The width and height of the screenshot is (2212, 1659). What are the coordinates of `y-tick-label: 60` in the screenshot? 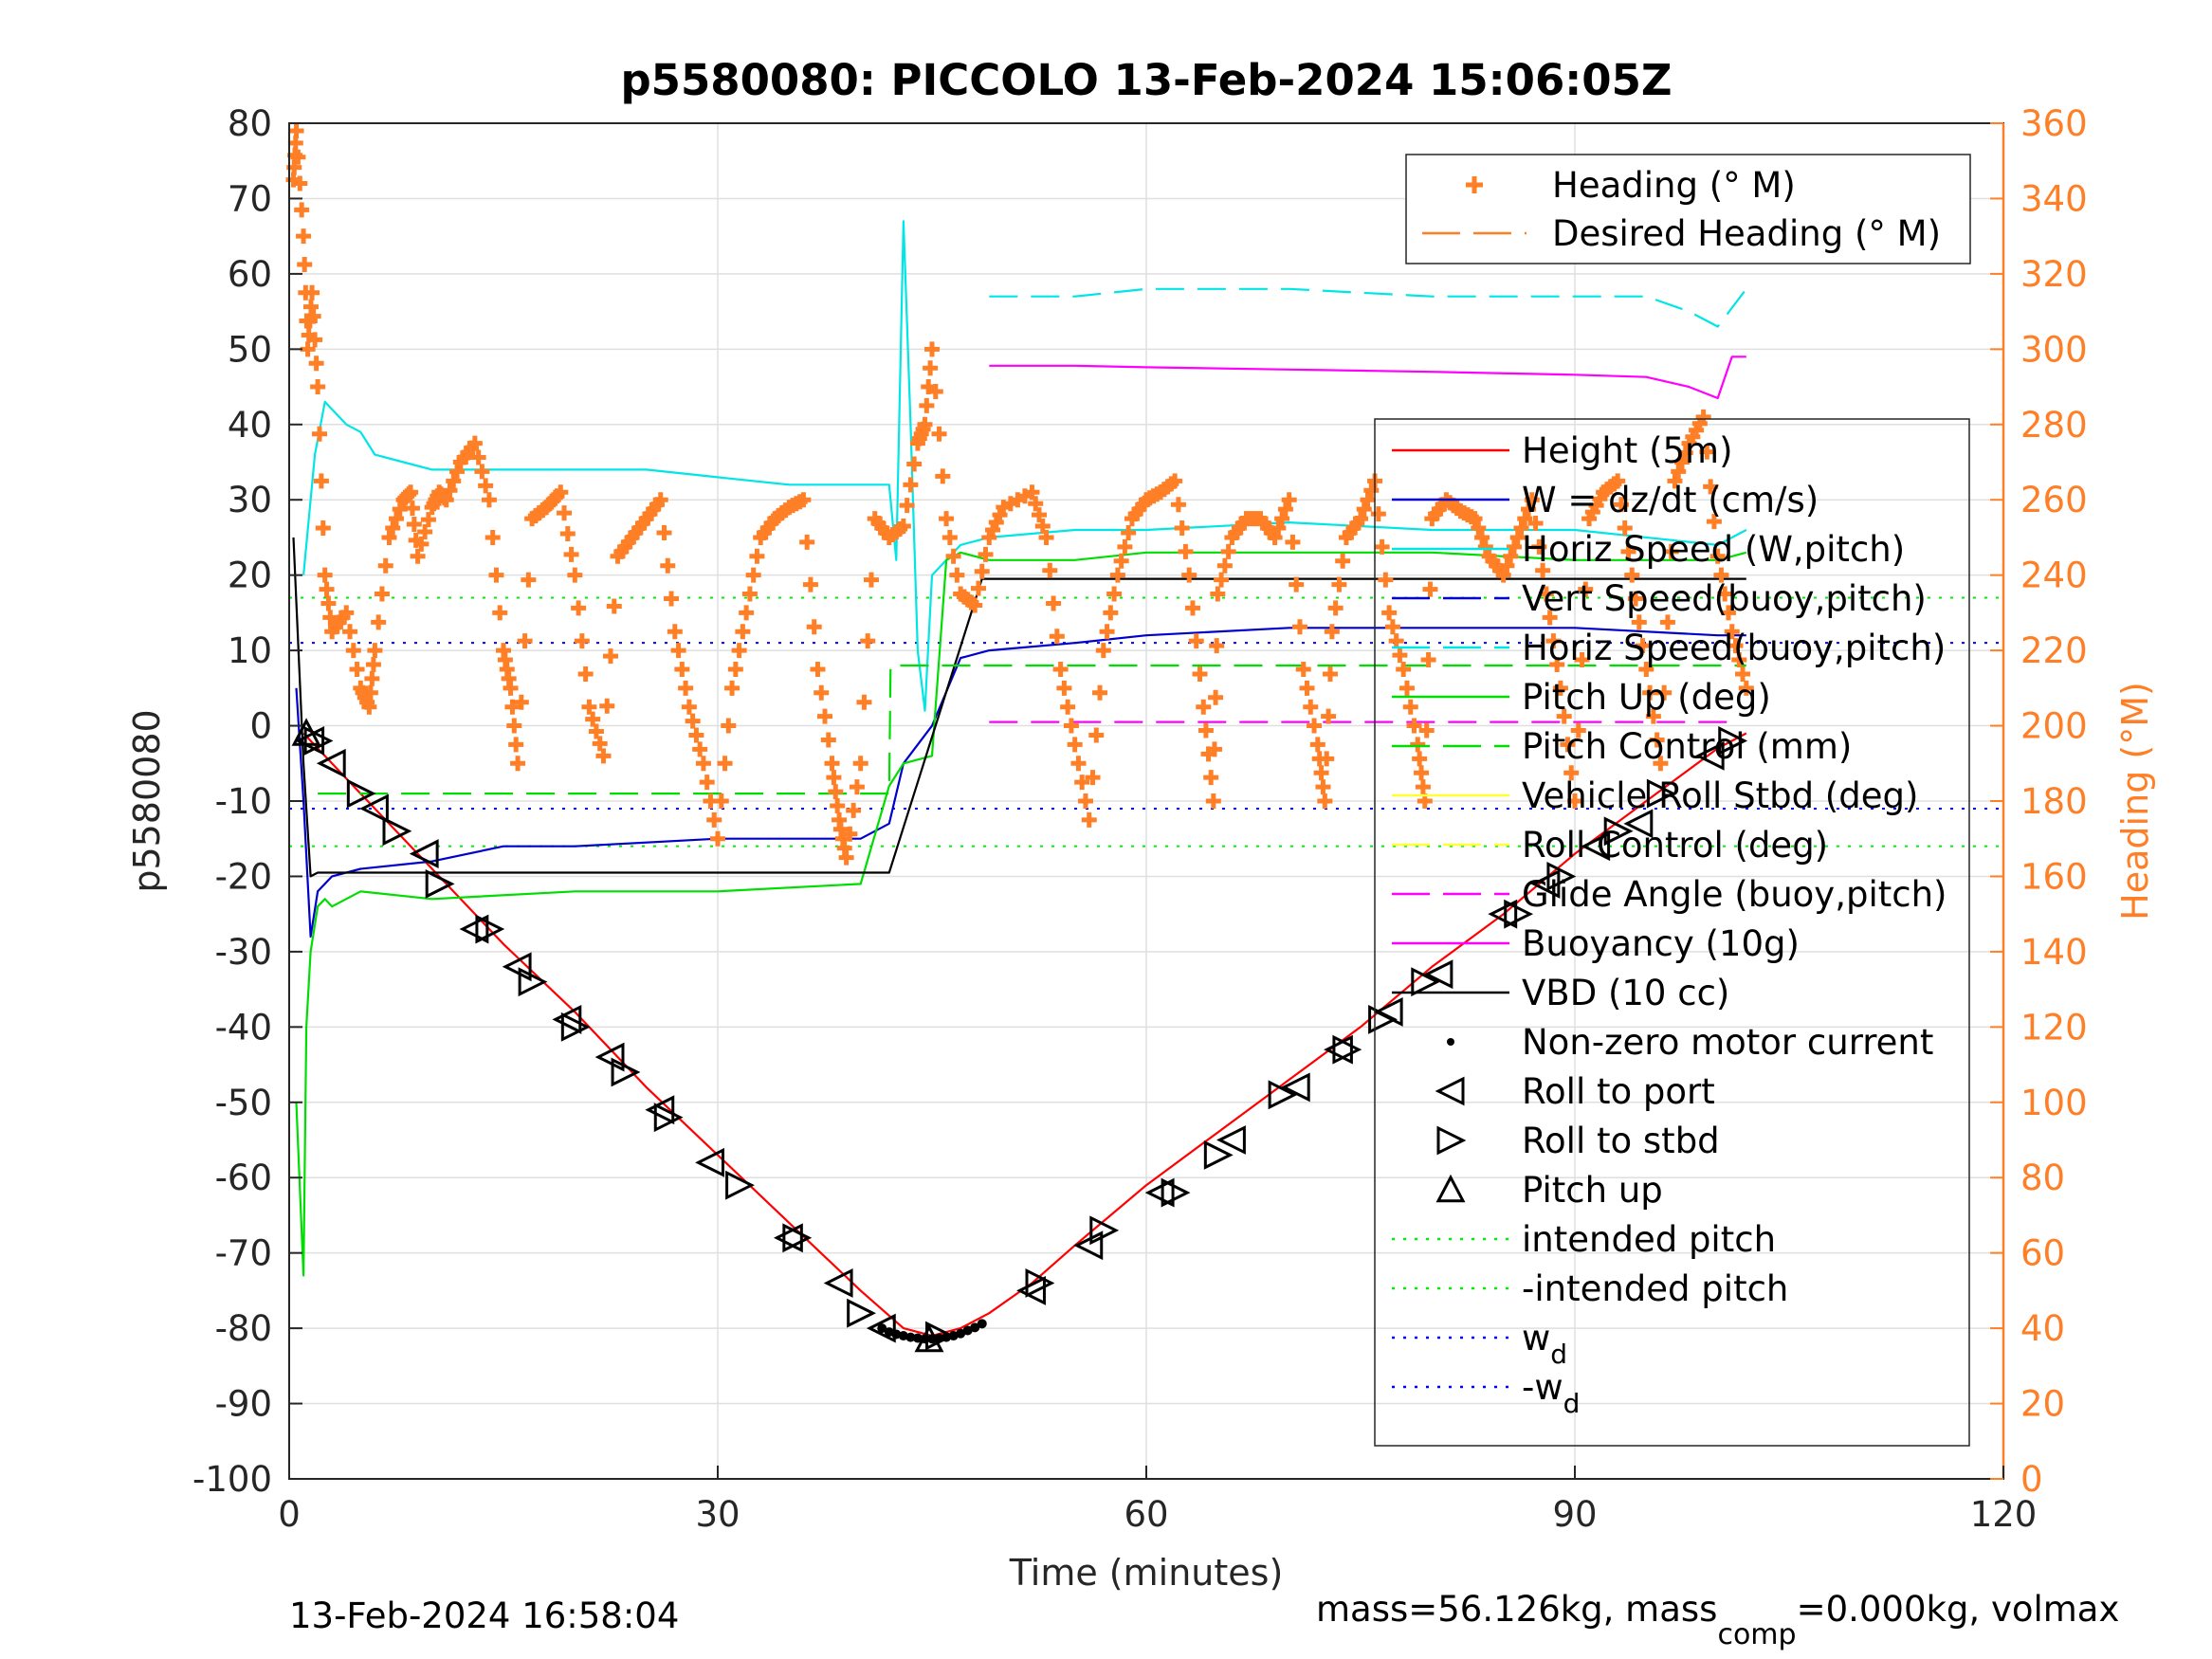 It's located at (250, 274).